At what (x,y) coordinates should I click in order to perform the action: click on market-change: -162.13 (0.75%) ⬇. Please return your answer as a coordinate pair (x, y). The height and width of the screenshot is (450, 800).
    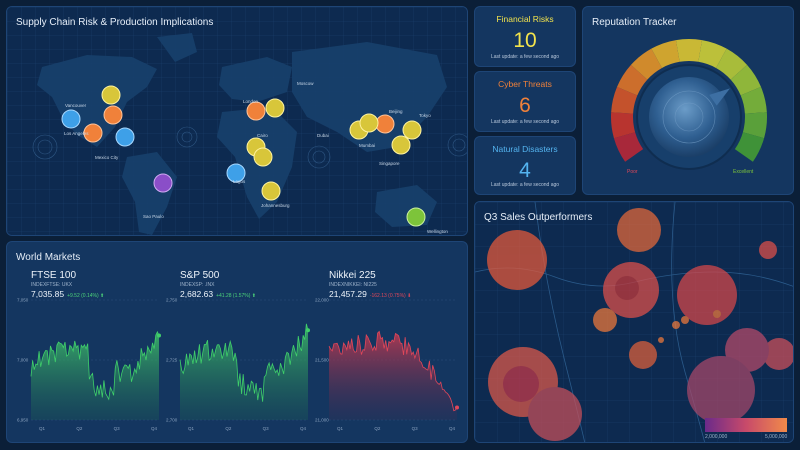
    Looking at the image, I should click on (390, 296).